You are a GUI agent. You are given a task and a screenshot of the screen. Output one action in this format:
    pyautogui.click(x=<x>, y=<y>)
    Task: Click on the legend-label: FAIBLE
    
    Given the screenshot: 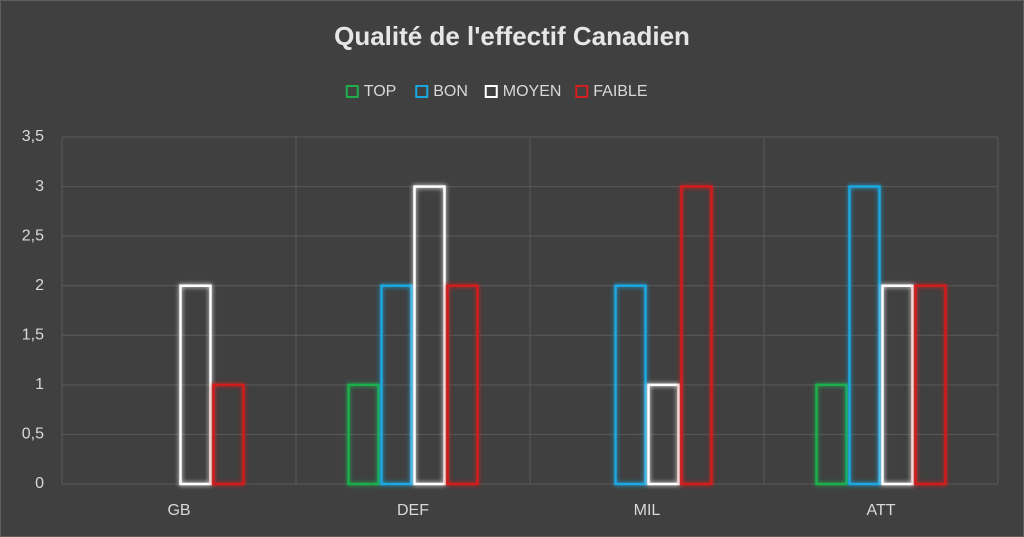 What is the action you would take?
    pyautogui.click(x=620, y=91)
    